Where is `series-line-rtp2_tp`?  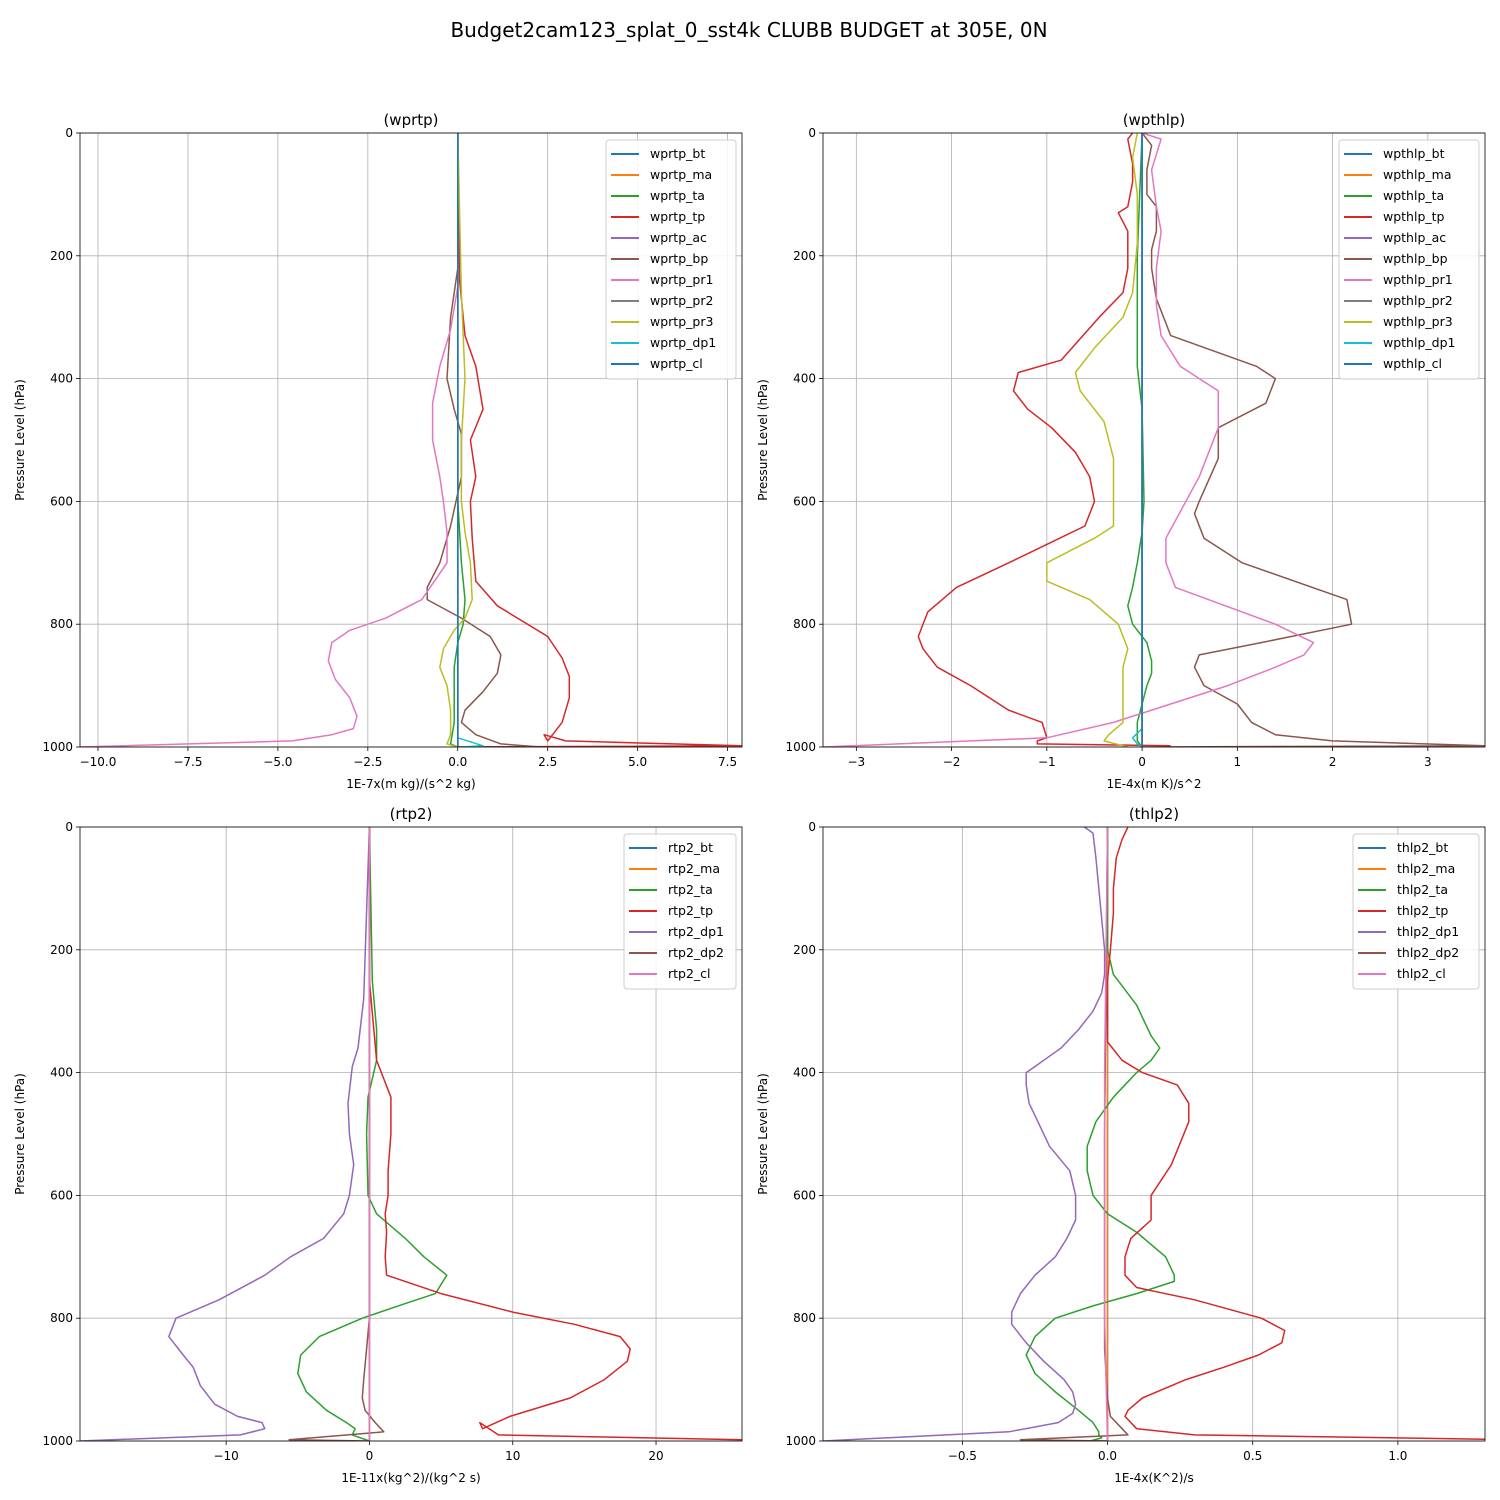
series-line-rtp2_tp is located at coordinates (555, 1134).